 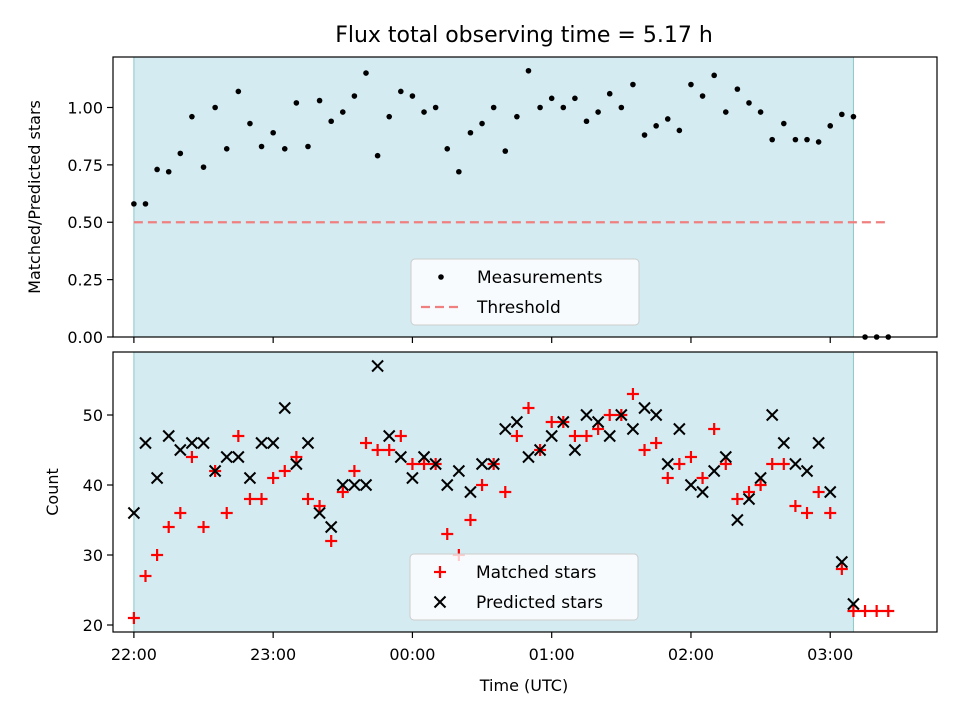 What do you see at coordinates (93, 625) in the screenshot?
I see `bottom-y-tick-label: 20` at bounding box center [93, 625].